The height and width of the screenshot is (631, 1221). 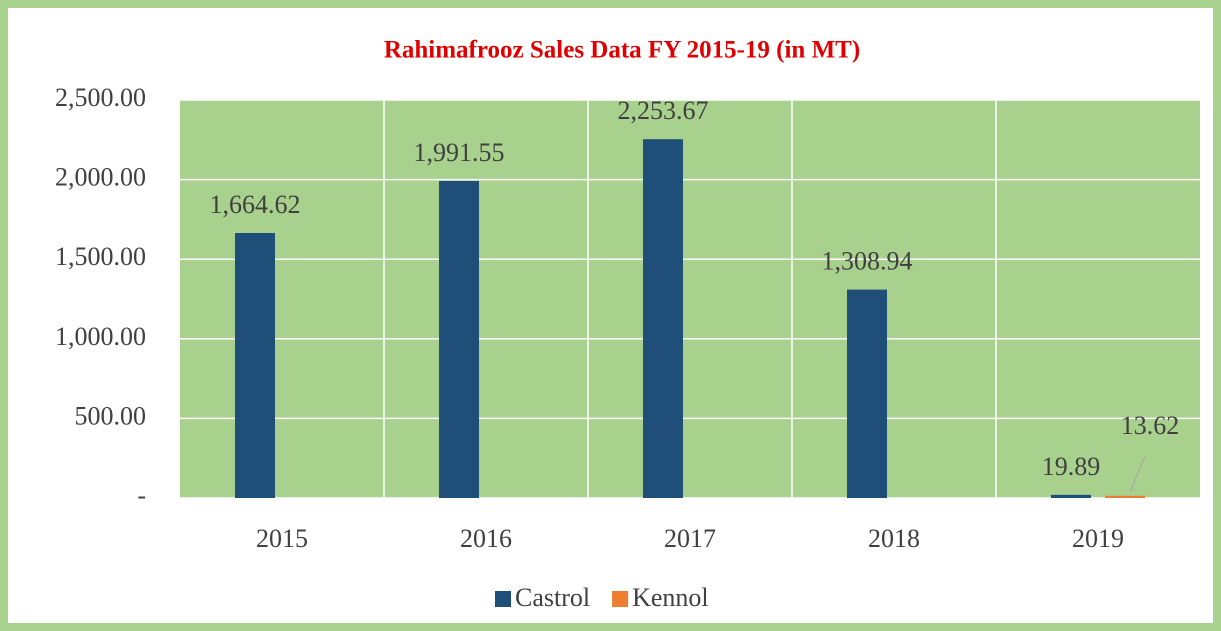 What do you see at coordinates (100, 256) in the screenshot?
I see `y-tick-label: 1,500.00` at bounding box center [100, 256].